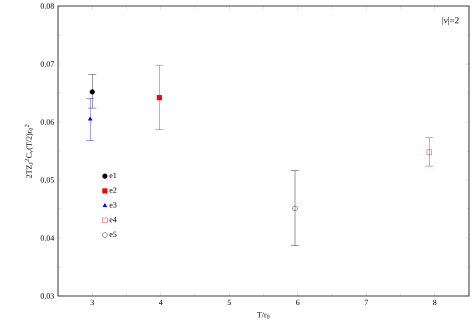 This screenshot has height=326, width=474. Describe the element at coordinates (450, 21) in the screenshot. I see `annotation: |ν|=2` at that location.